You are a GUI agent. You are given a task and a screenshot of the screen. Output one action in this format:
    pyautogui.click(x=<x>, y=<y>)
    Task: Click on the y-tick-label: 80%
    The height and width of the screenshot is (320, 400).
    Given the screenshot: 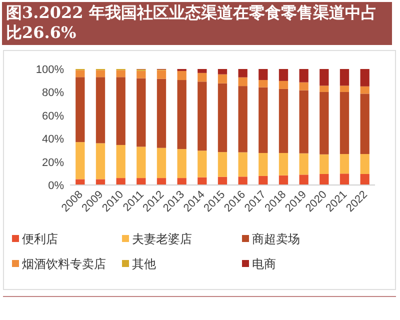 What is the action you would take?
    pyautogui.click(x=53, y=93)
    